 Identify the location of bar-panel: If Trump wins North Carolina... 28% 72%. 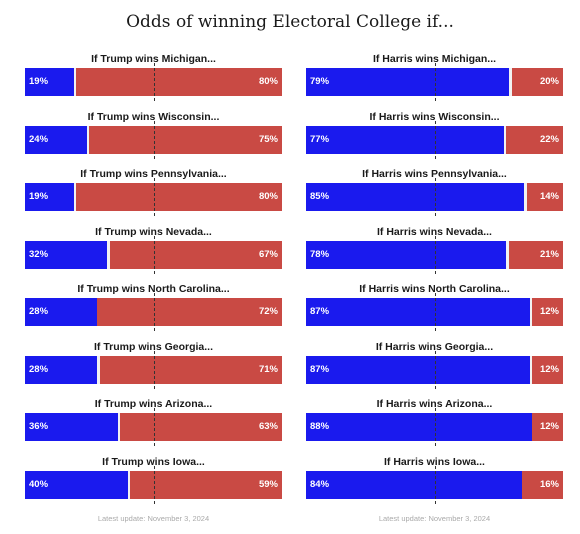
(153, 308).